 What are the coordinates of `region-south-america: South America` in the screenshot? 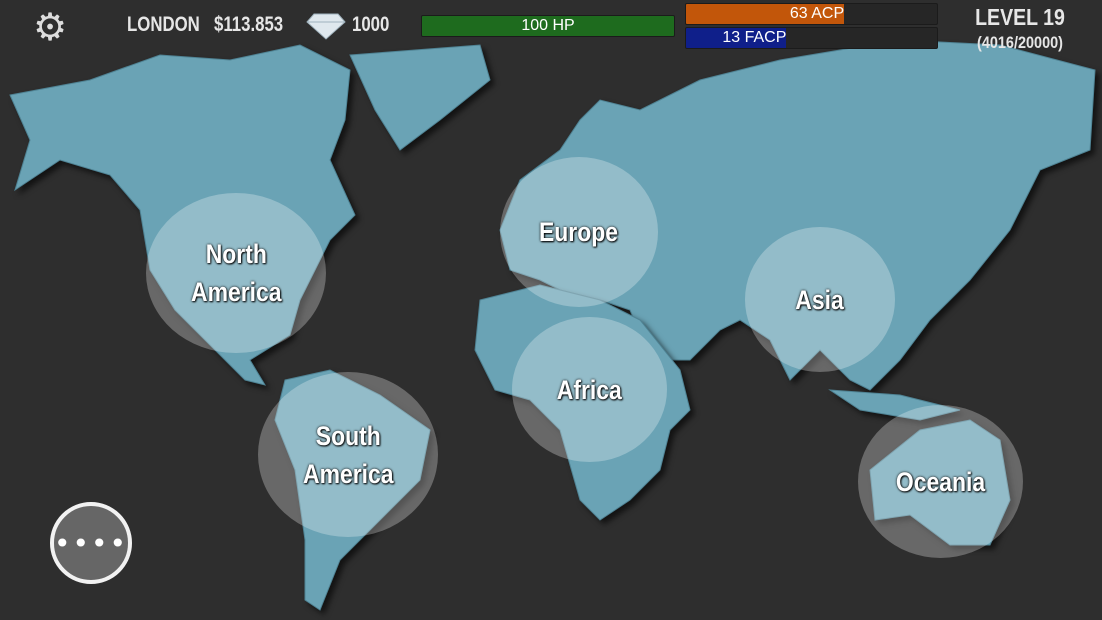 It's located at (348, 454).